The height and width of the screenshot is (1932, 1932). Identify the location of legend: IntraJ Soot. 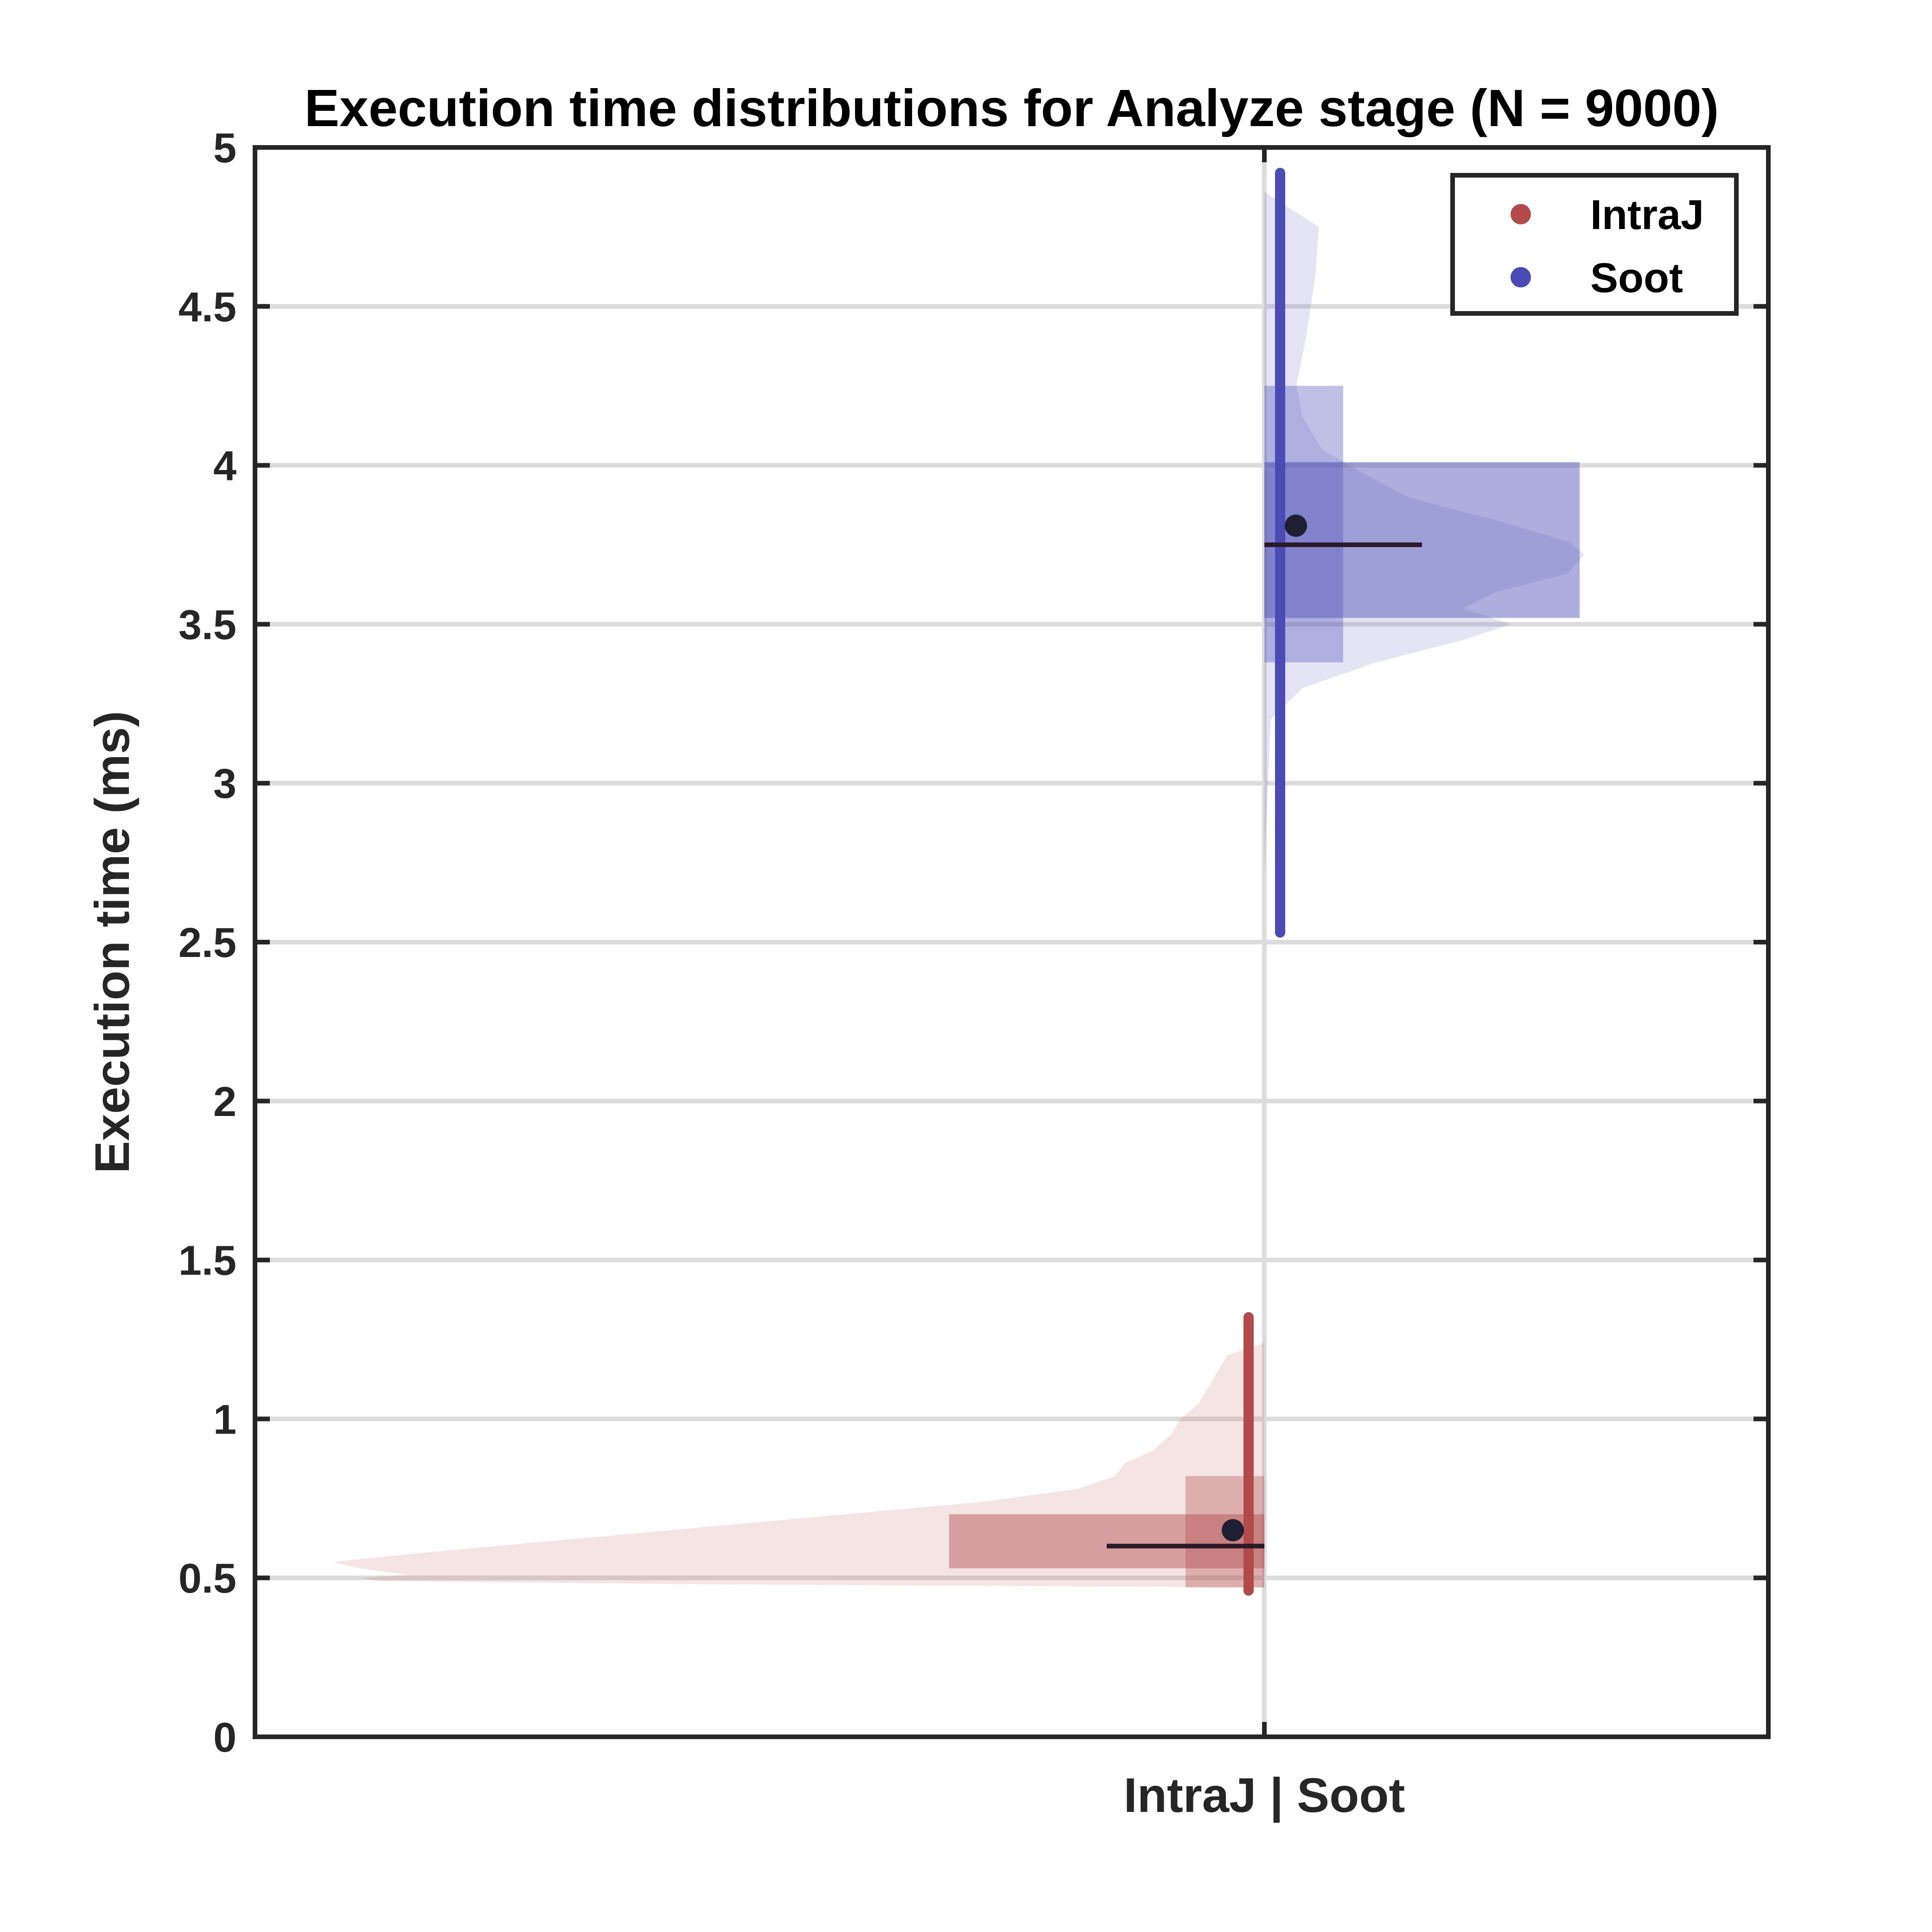
(1594, 244).